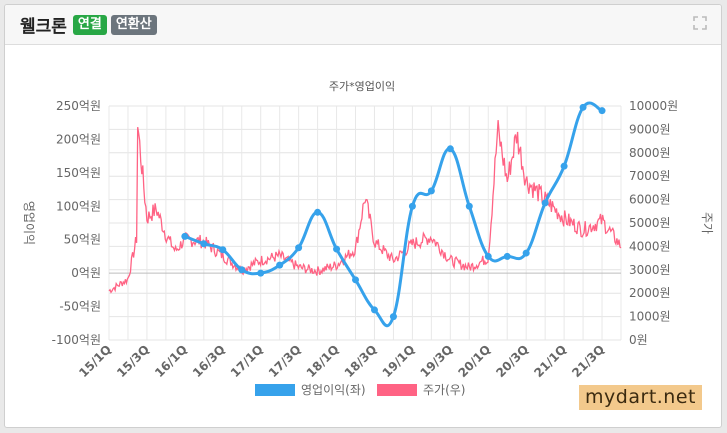 The width and height of the screenshot is (727, 433). Describe the element at coordinates (95, 361) in the screenshot. I see `x-tick-label: 15/1Q` at that location.